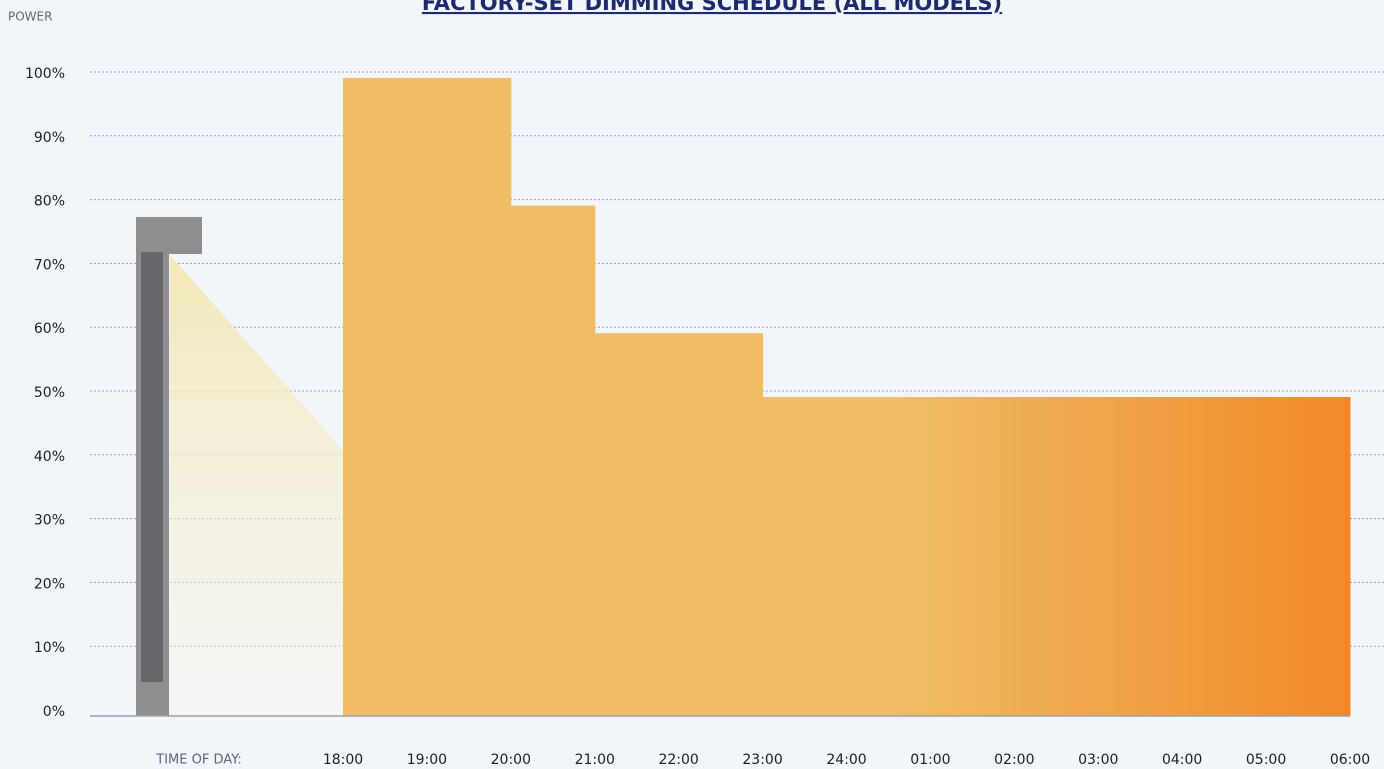  Describe the element at coordinates (1350, 760) in the screenshot. I see `x-tick-label: 06:00` at that location.